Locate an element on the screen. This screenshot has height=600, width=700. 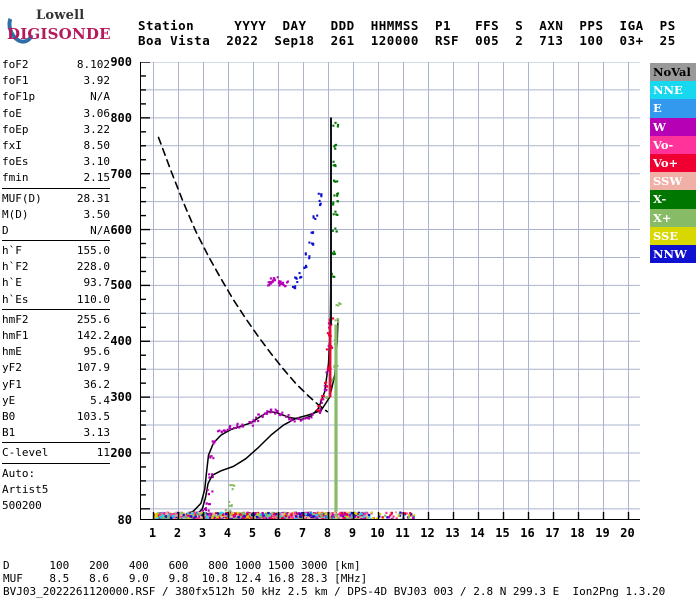
legend-item-x-: X+ is located at coordinates (673, 217).